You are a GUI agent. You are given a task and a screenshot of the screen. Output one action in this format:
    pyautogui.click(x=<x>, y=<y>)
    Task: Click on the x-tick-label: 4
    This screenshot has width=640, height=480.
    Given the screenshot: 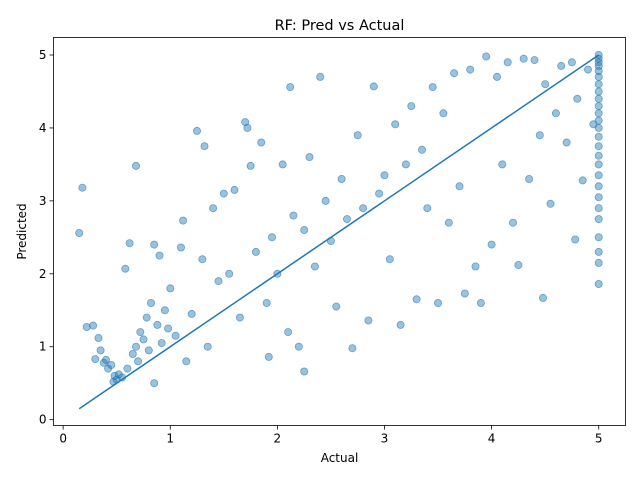 What is the action you would take?
    pyautogui.click(x=492, y=439)
    